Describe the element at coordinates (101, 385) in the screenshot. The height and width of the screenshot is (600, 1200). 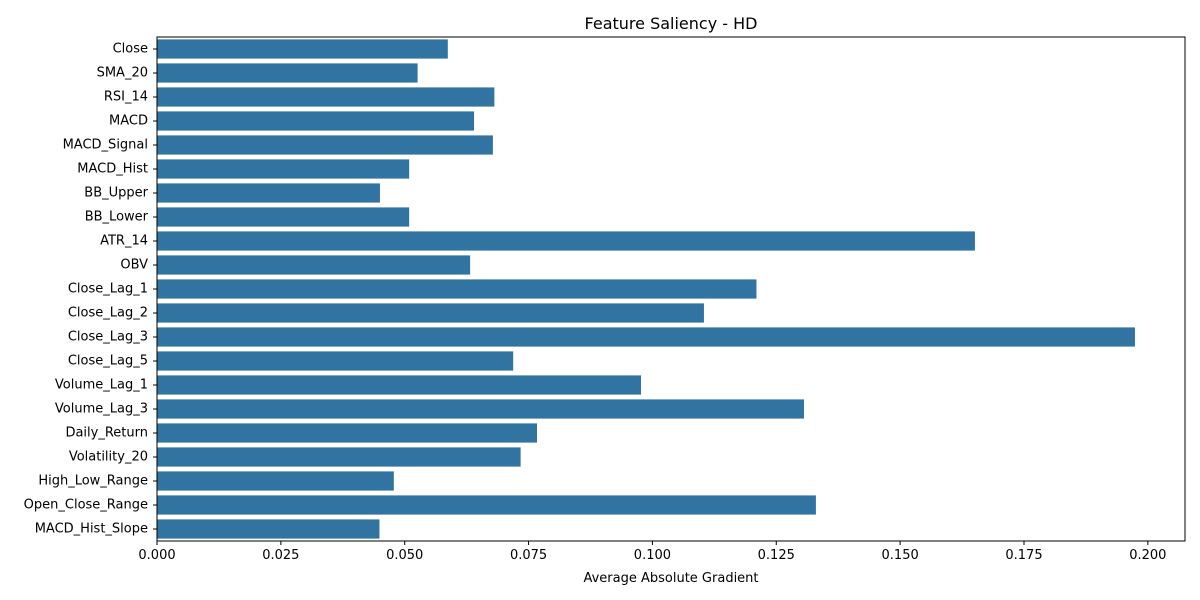
I see `y-tick-label: Volume_Lag_1` at that location.